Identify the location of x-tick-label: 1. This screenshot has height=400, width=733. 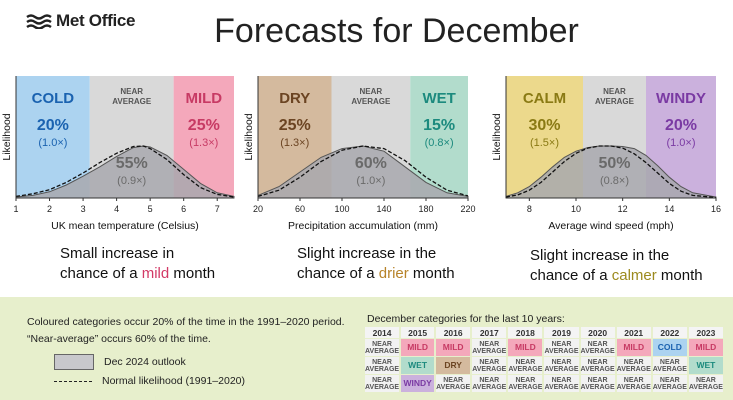
(15, 209).